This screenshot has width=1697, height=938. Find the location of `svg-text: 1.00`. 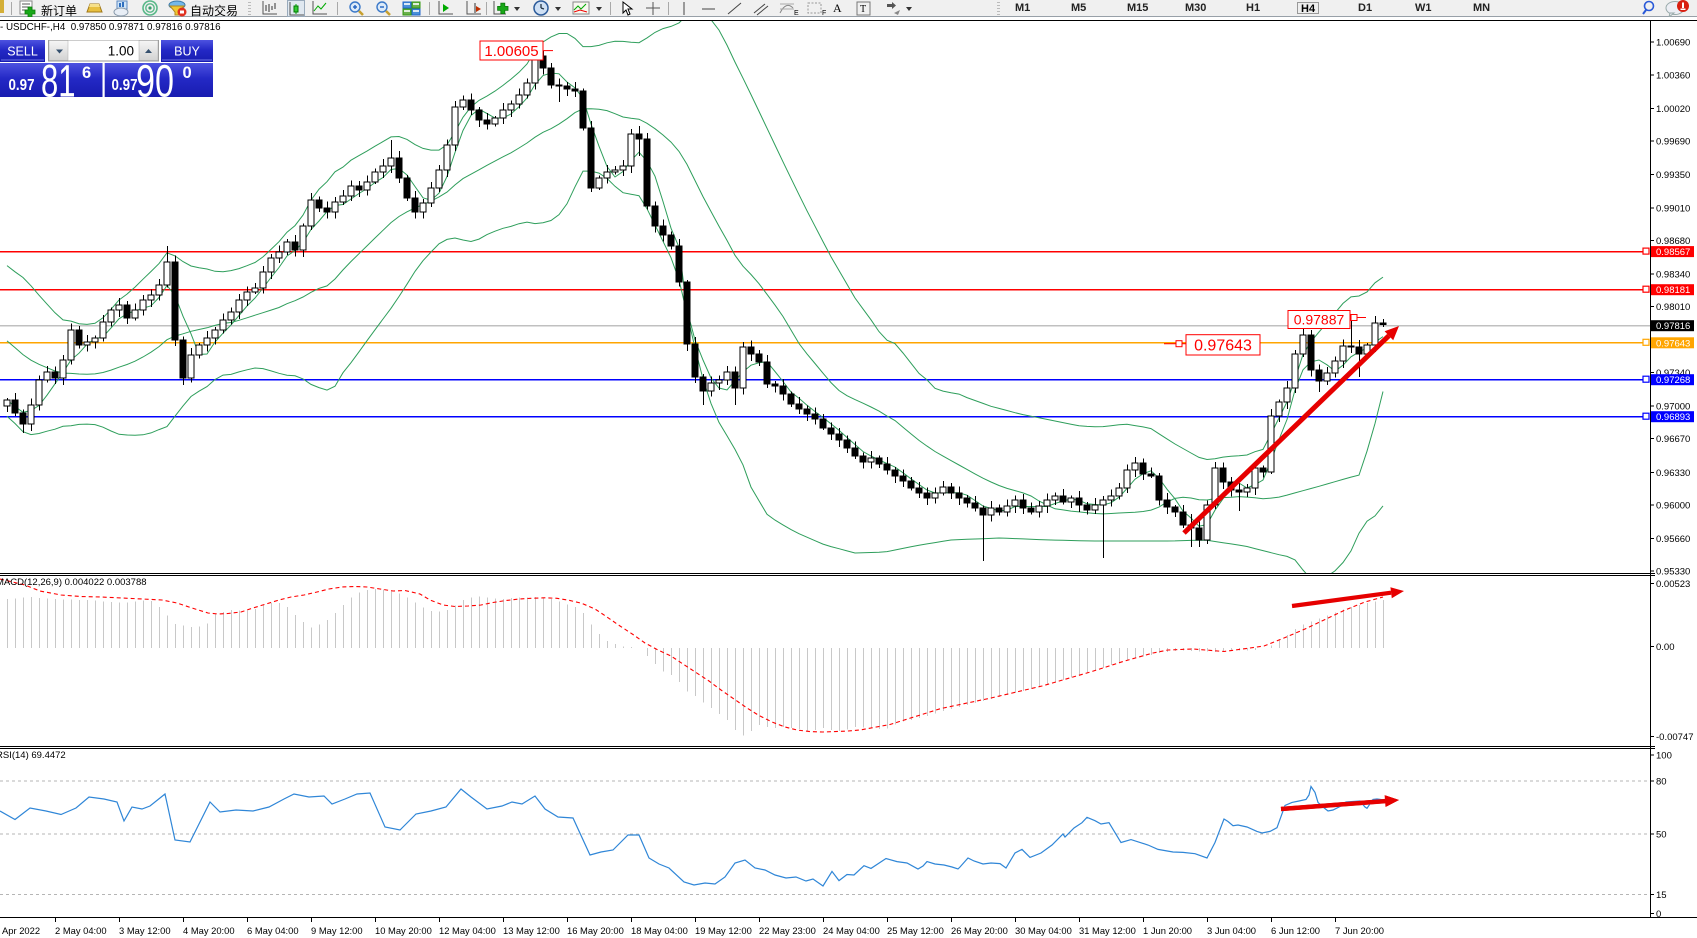

svg-text: 1.00 is located at coordinates (121, 51).